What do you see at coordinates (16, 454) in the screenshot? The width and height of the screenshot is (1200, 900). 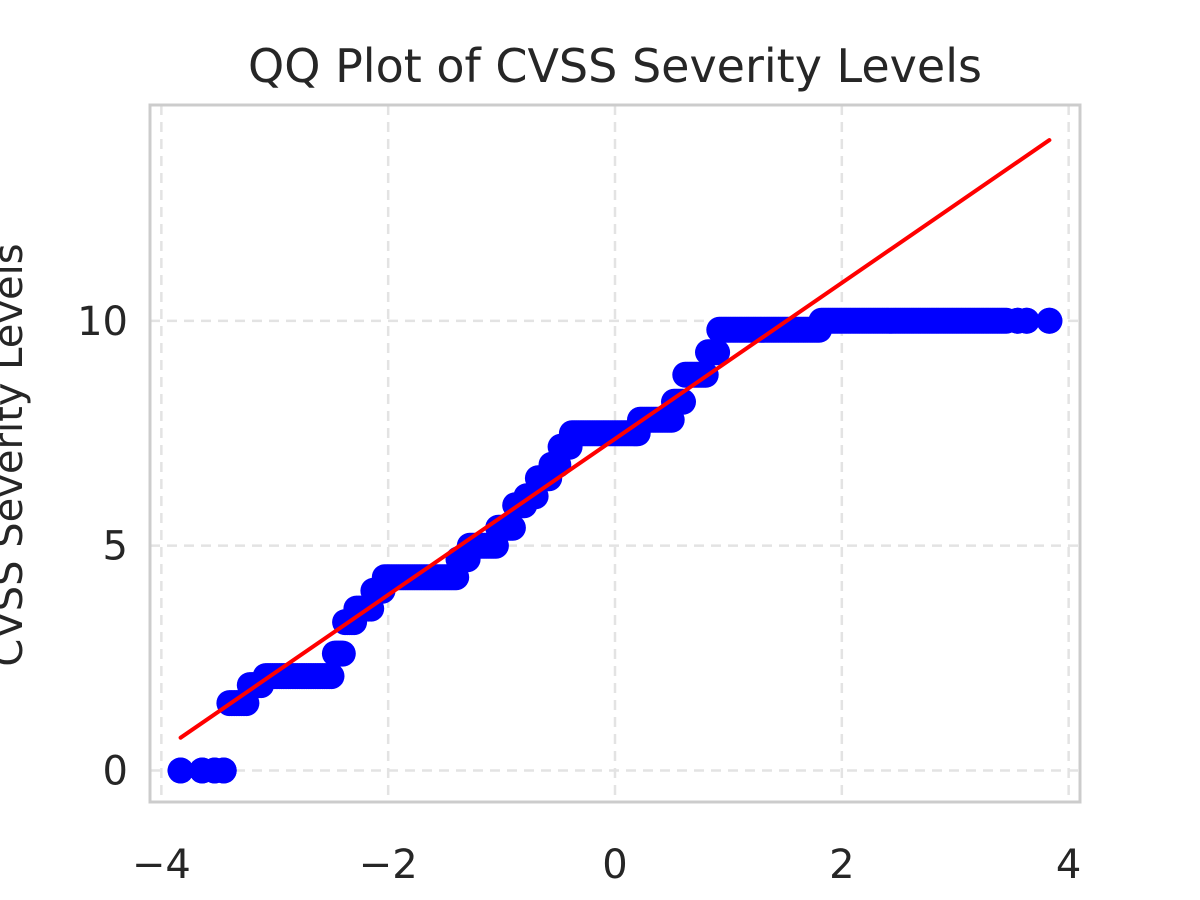 I see `y-axis-label: CVSS Severity Levels` at bounding box center [16, 454].